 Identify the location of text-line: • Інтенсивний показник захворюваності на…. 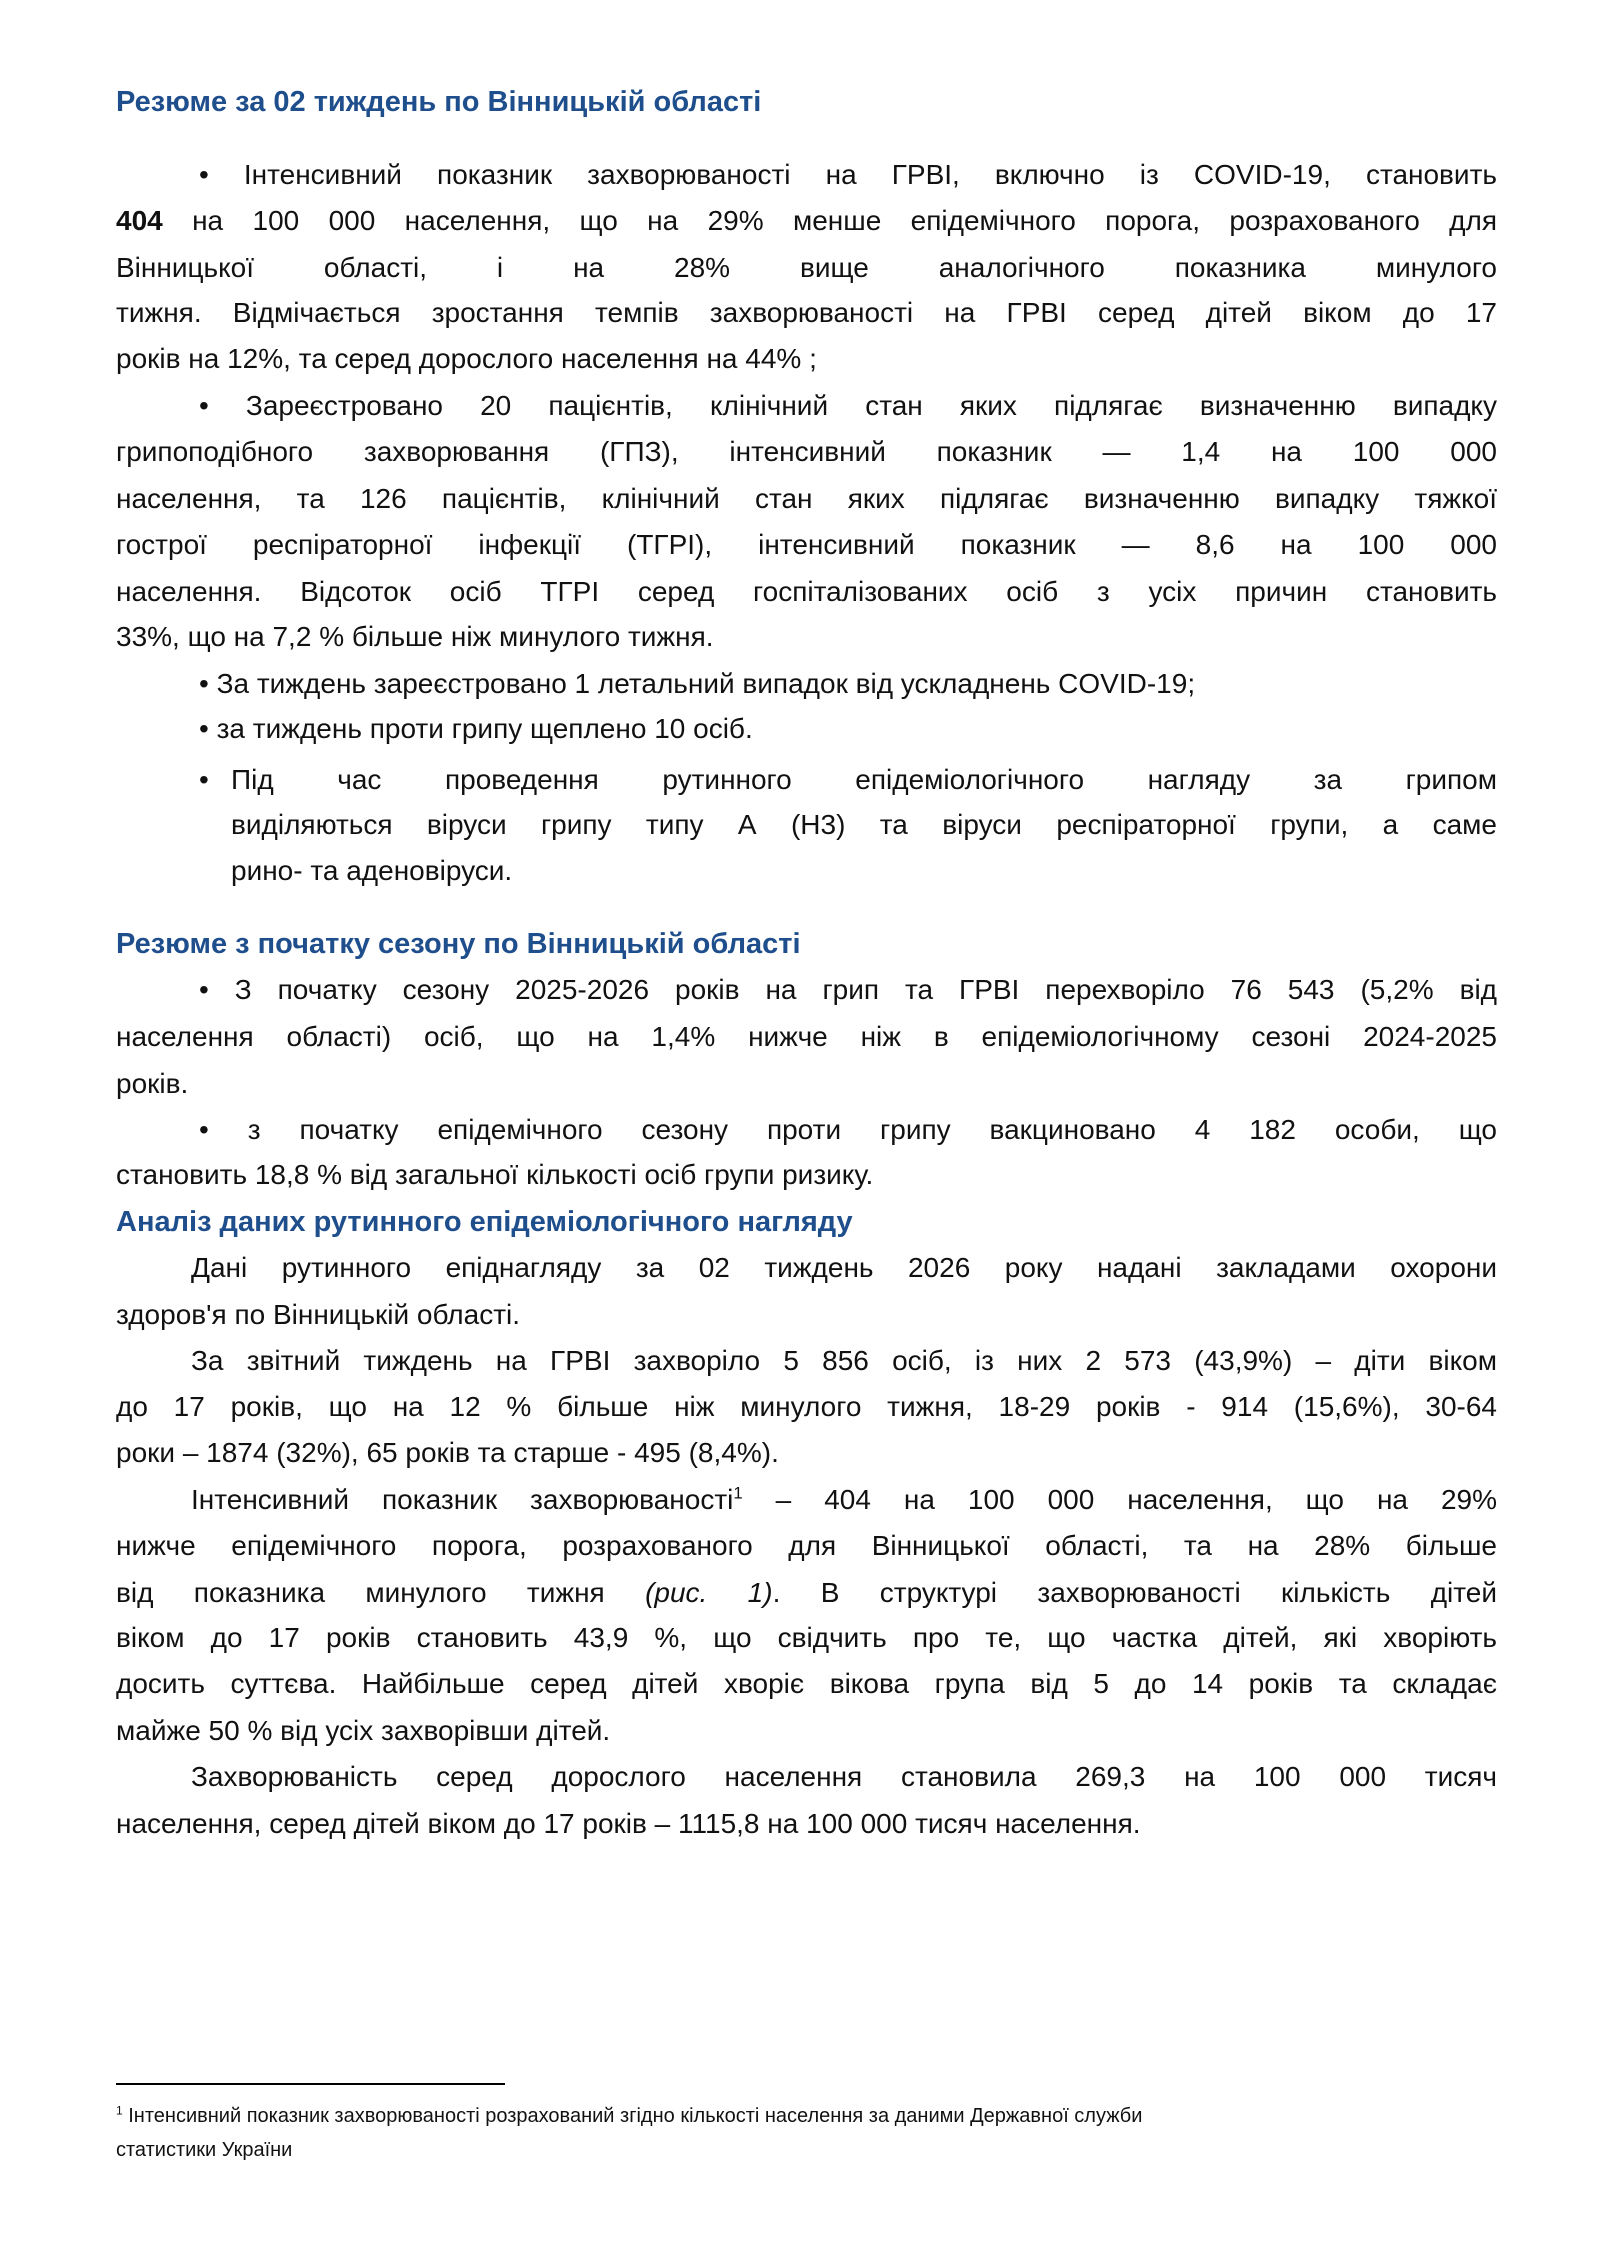
(848, 174).